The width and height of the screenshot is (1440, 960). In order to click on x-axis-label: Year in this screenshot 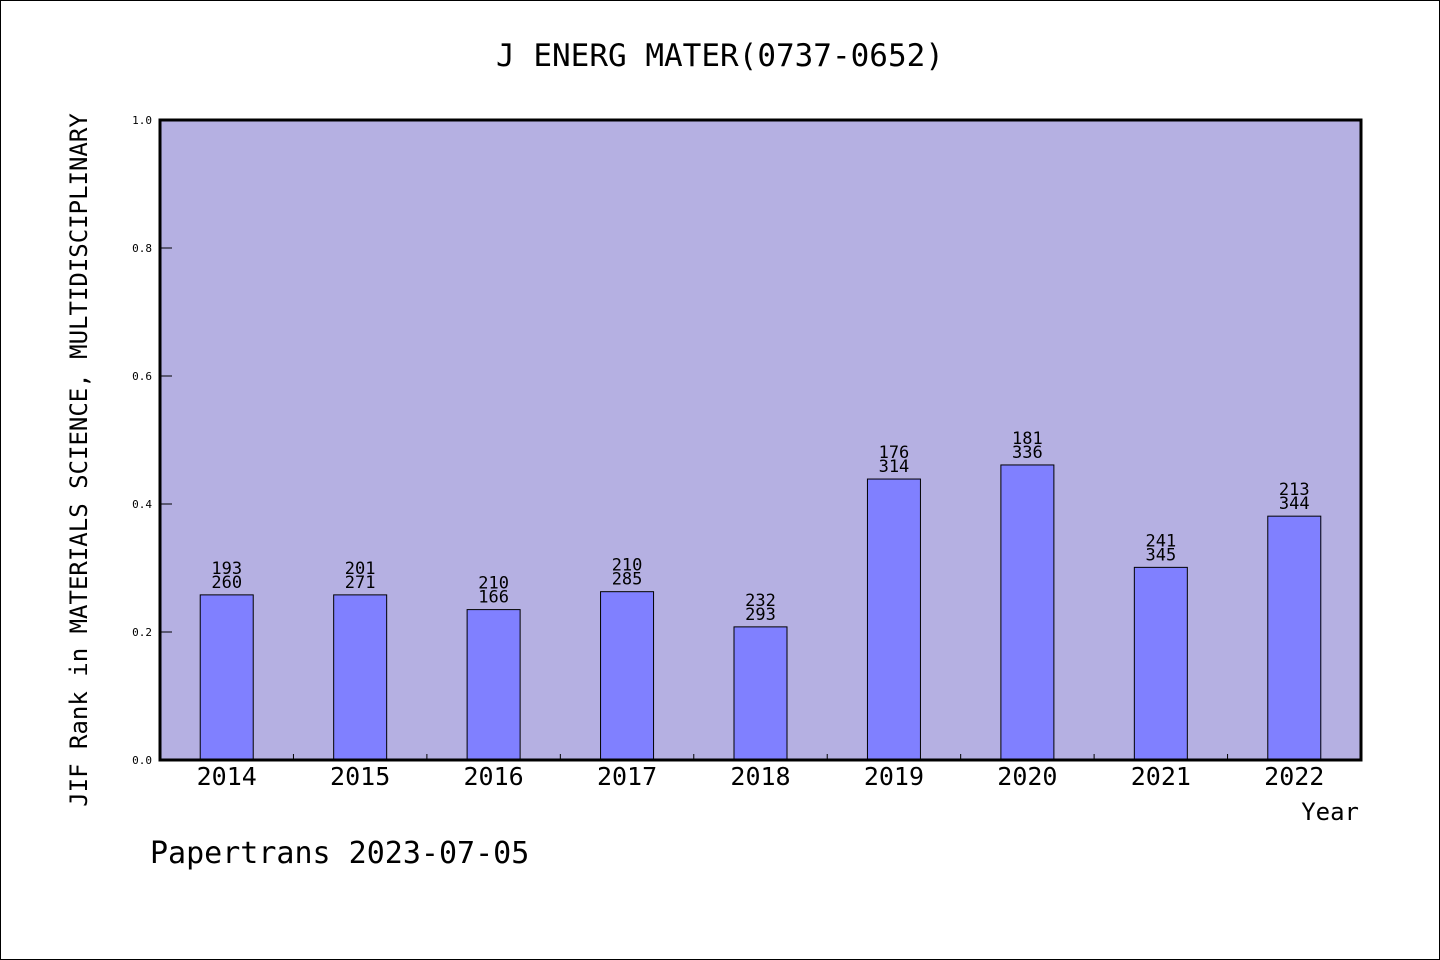, I will do `click(1330, 812)`.